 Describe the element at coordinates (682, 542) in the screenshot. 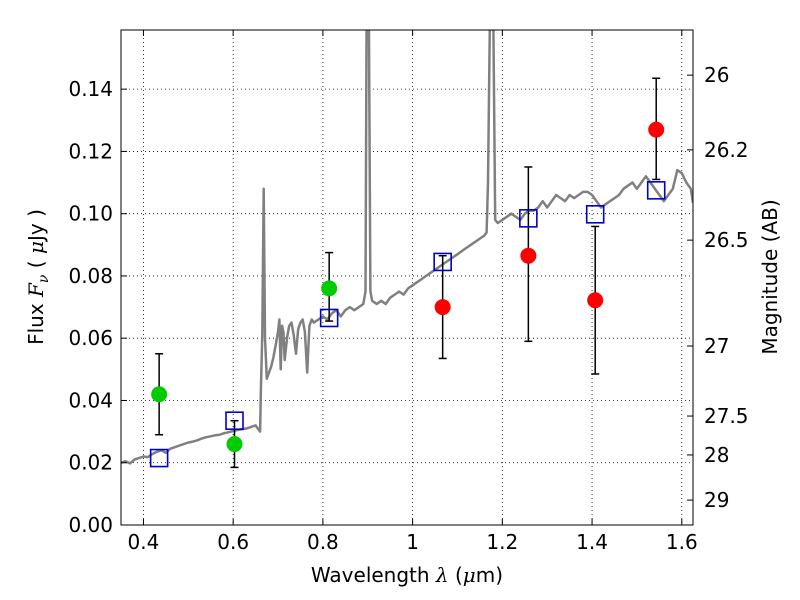

I see `x-tick-label: 1.6` at that location.